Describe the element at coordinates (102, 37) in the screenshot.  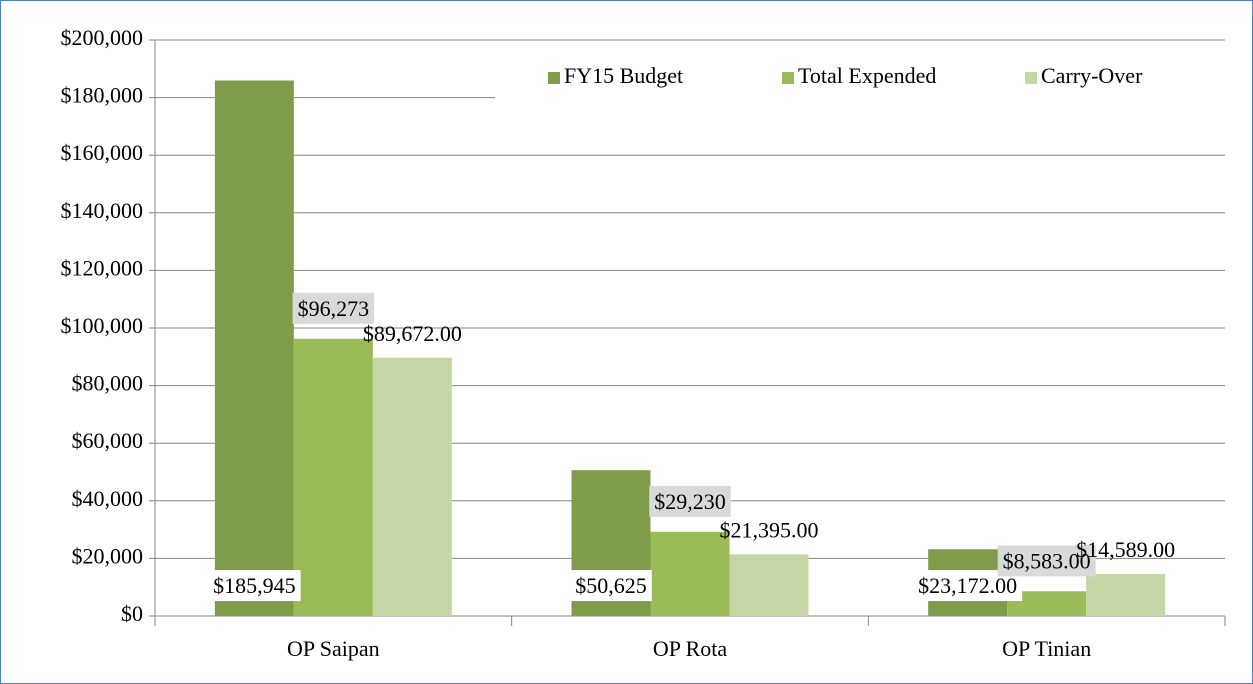
I see `y-tick-label: $200,000` at that location.